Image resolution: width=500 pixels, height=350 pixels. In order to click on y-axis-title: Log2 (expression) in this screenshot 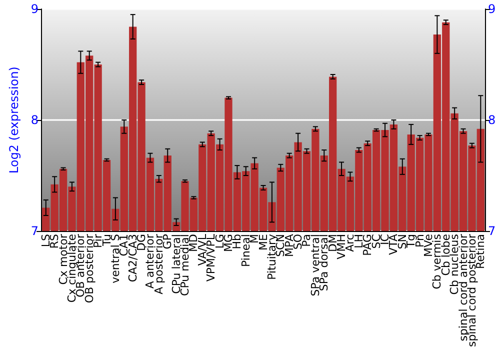, I will do `click(14, 120)`.